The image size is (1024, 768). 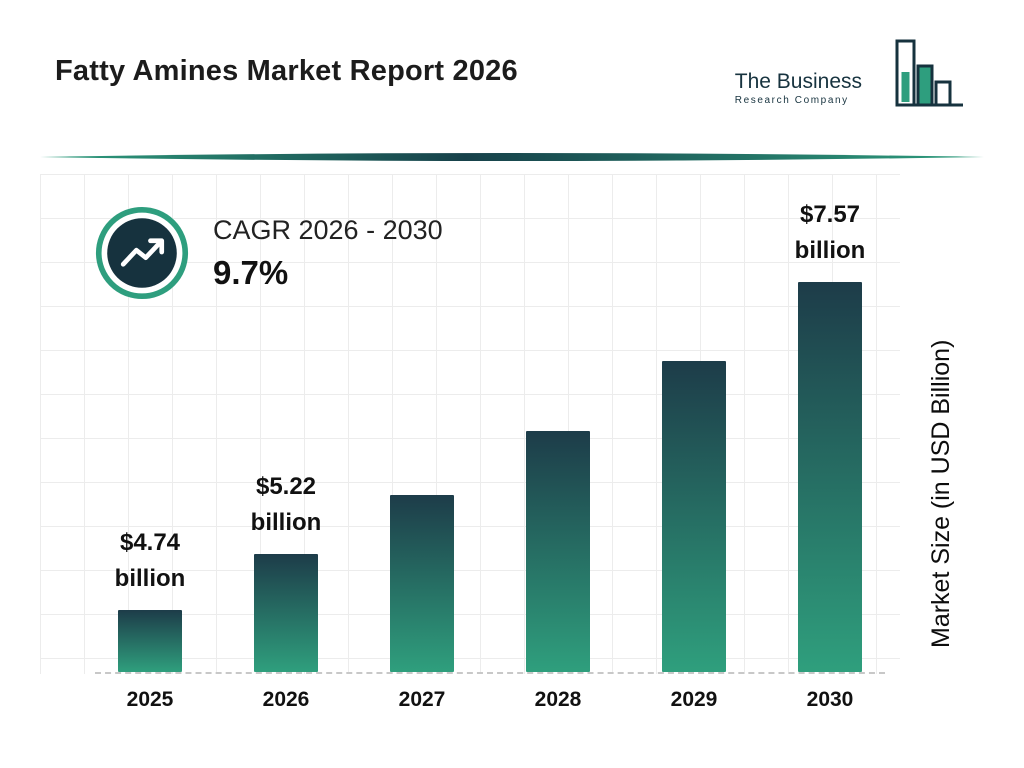 I want to click on bar-2027, so click(x=422, y=583).